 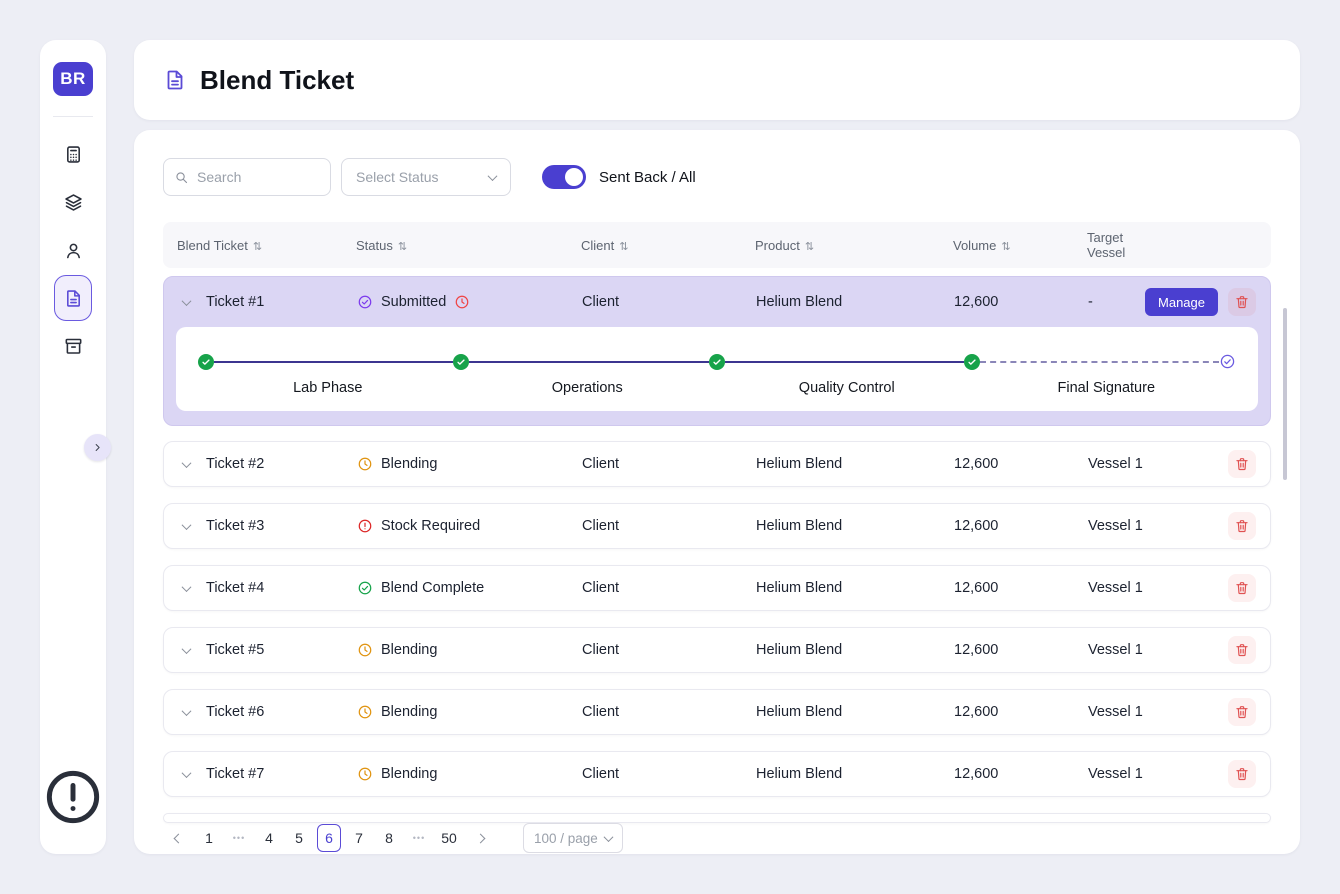 What do you see at coordinates (1285, 394) in the screenshot?
I see `vertical-scrollbar` at bounding box center [1285, 394].